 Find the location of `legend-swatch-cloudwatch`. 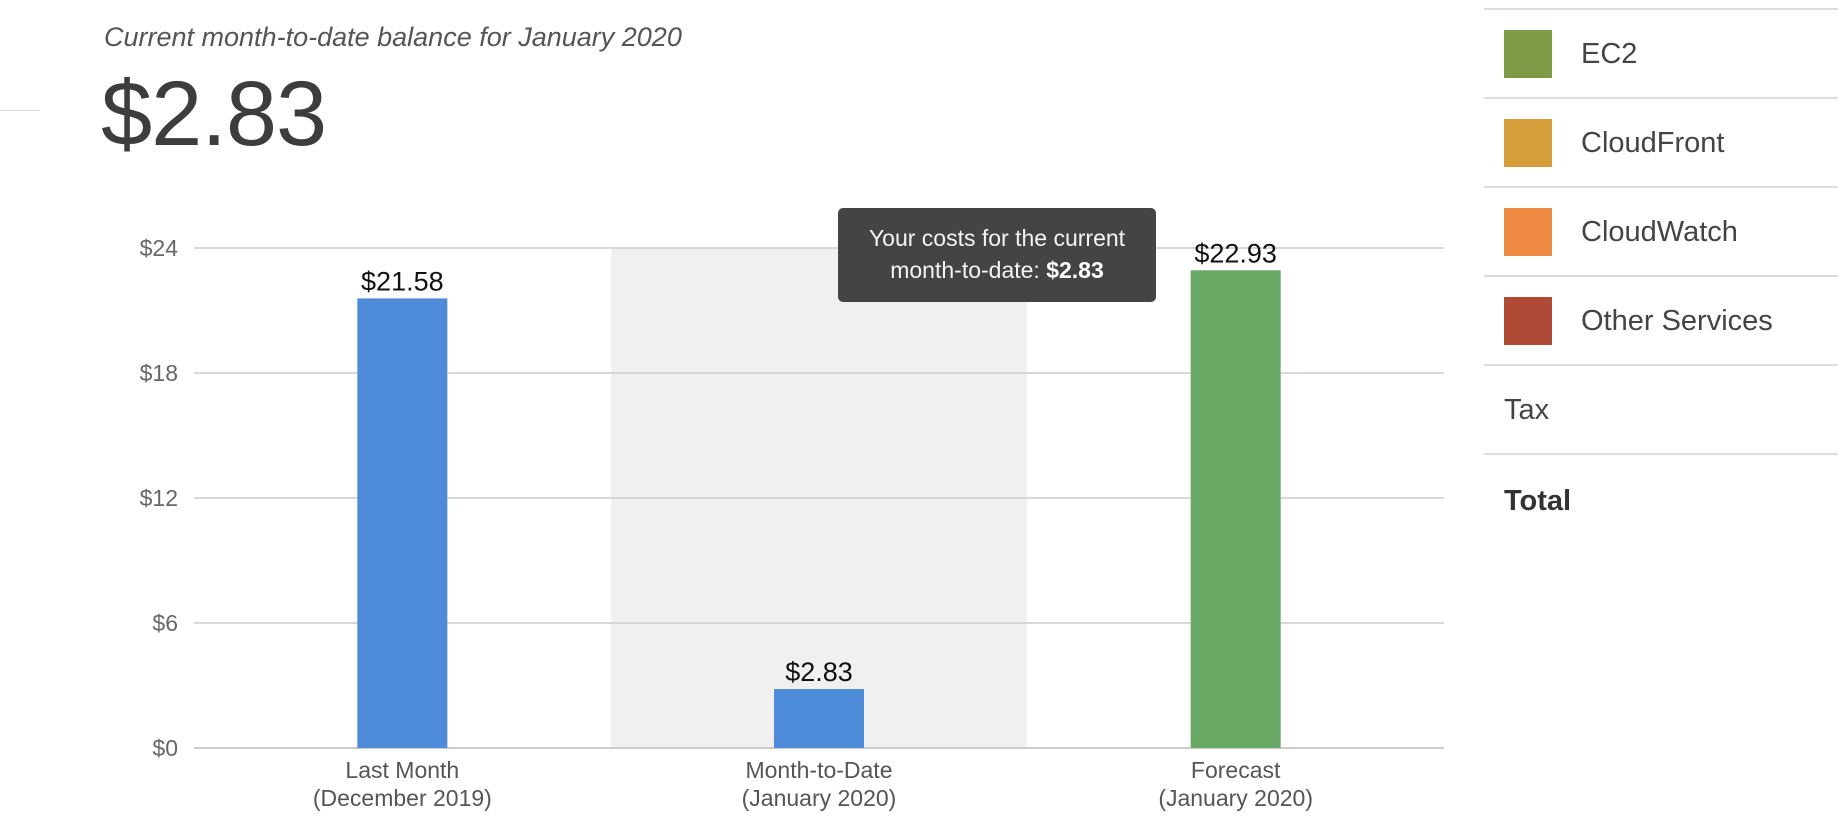

legend-swatch-cloudwatch is located at coordinates (1528, 232).